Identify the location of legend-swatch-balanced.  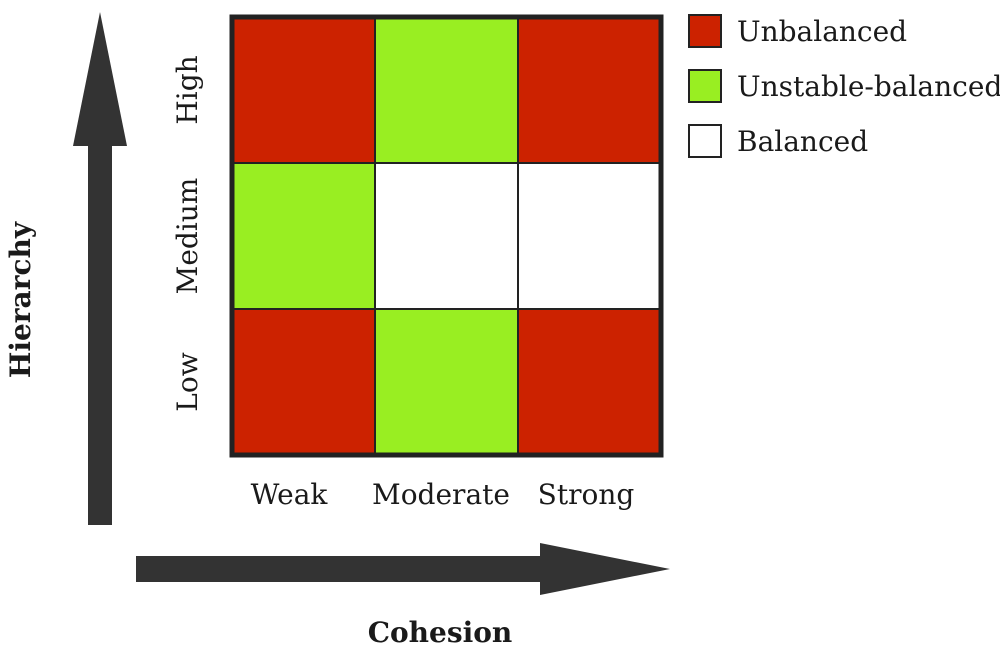
(705, 141).